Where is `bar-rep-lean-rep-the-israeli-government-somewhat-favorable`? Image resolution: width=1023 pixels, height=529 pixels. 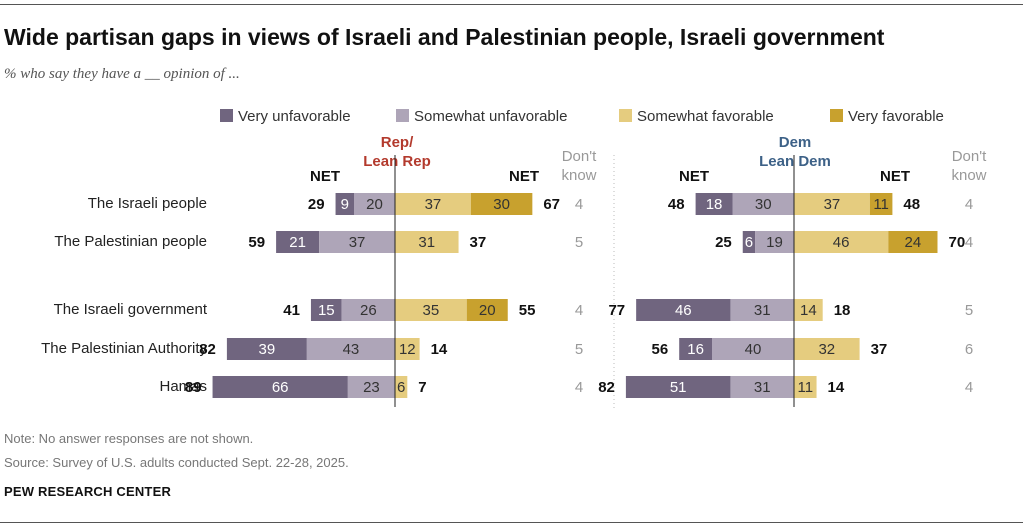 bar-rep-lean-rep-the-israeli-government-somewhat-favorable is located at coordinates (431, 310).